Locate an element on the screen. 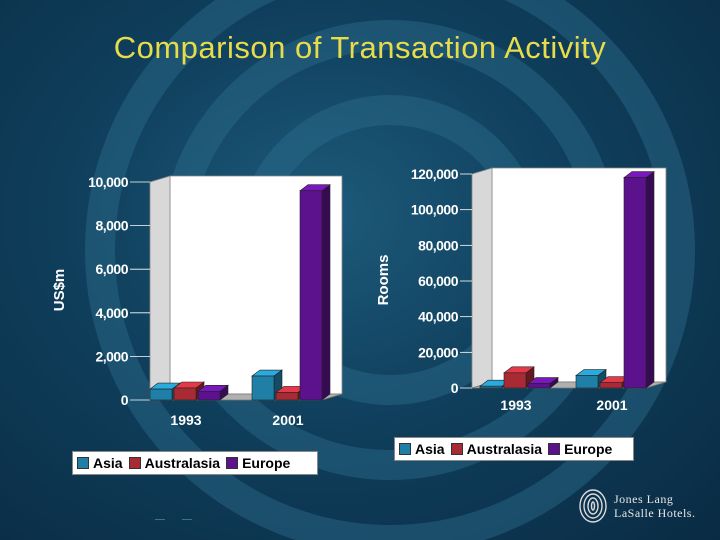  chart-1-tick-label: 6,000 is located at coordinates (111, 269).